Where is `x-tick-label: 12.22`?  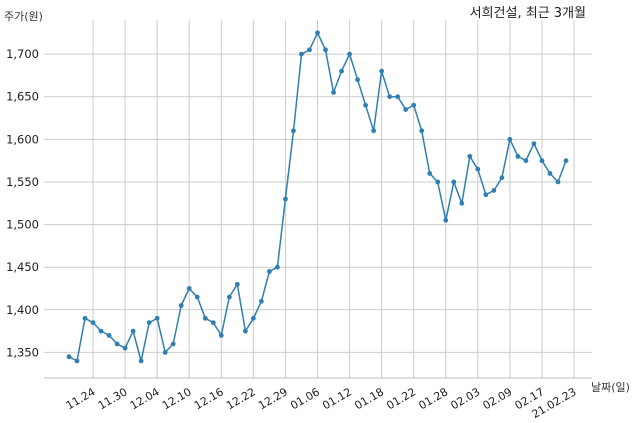
x-tick-label: 12.22 is located at coordinates (241, 398).